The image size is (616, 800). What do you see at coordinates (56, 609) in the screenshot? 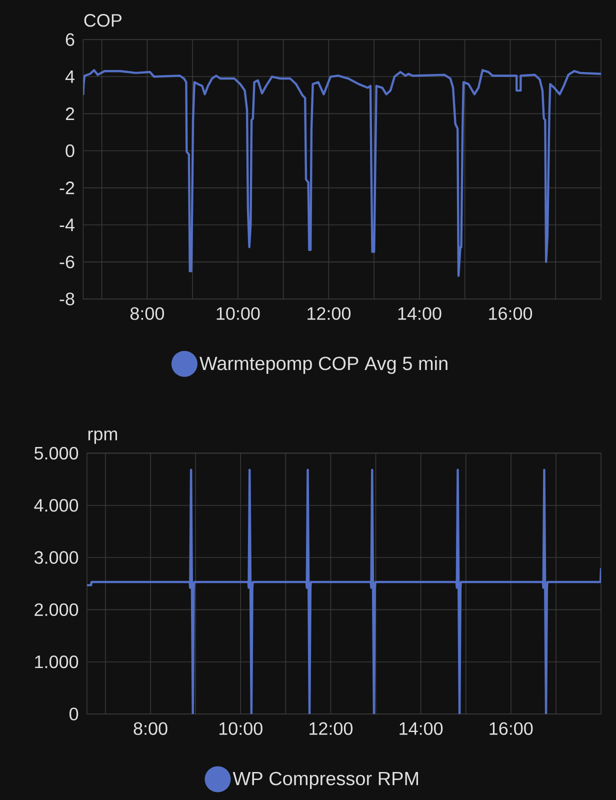
I see `y-tick-label: 2.000` at bounding box center [56, 609].